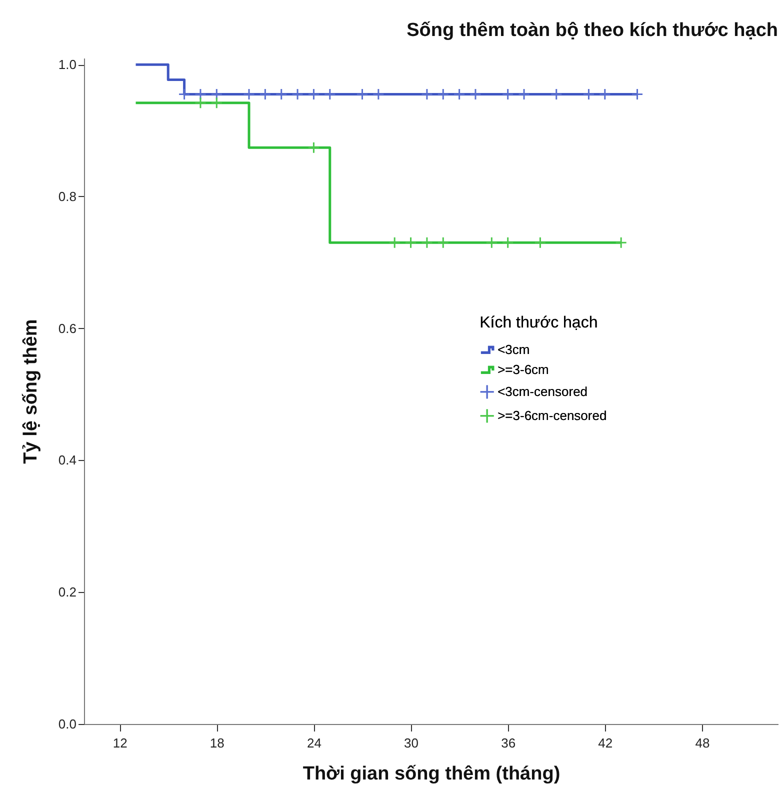  I want to click on x-tick-label: 24, so click(314, 743).